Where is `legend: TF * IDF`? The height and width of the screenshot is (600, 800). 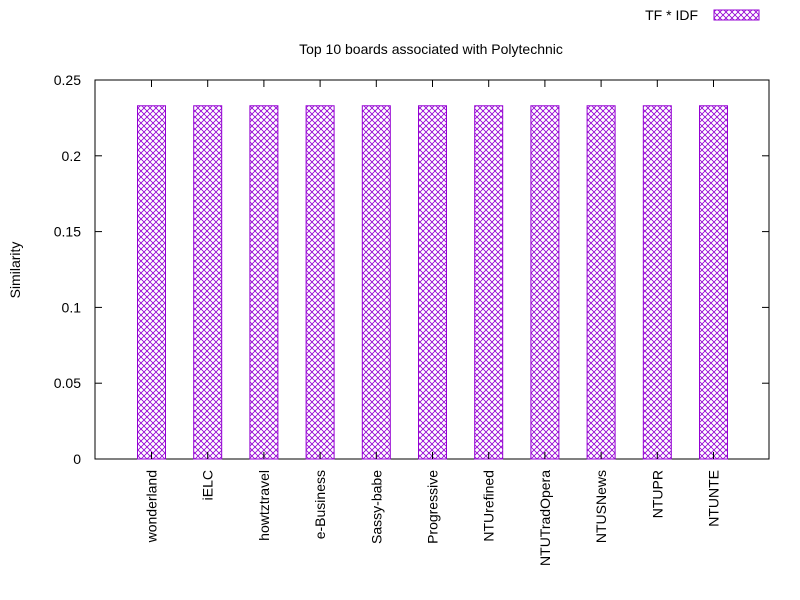
legend: TF * IDF is located at coordinates (702, 15).